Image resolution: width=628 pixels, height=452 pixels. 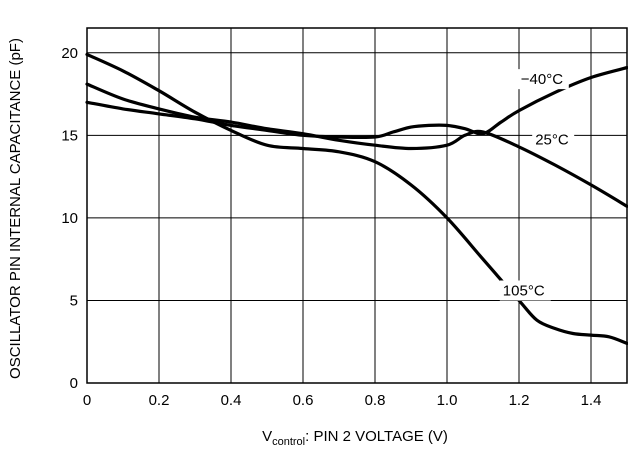 I want to click on series-label-25c: 25°C, so click(x=552, y=139).